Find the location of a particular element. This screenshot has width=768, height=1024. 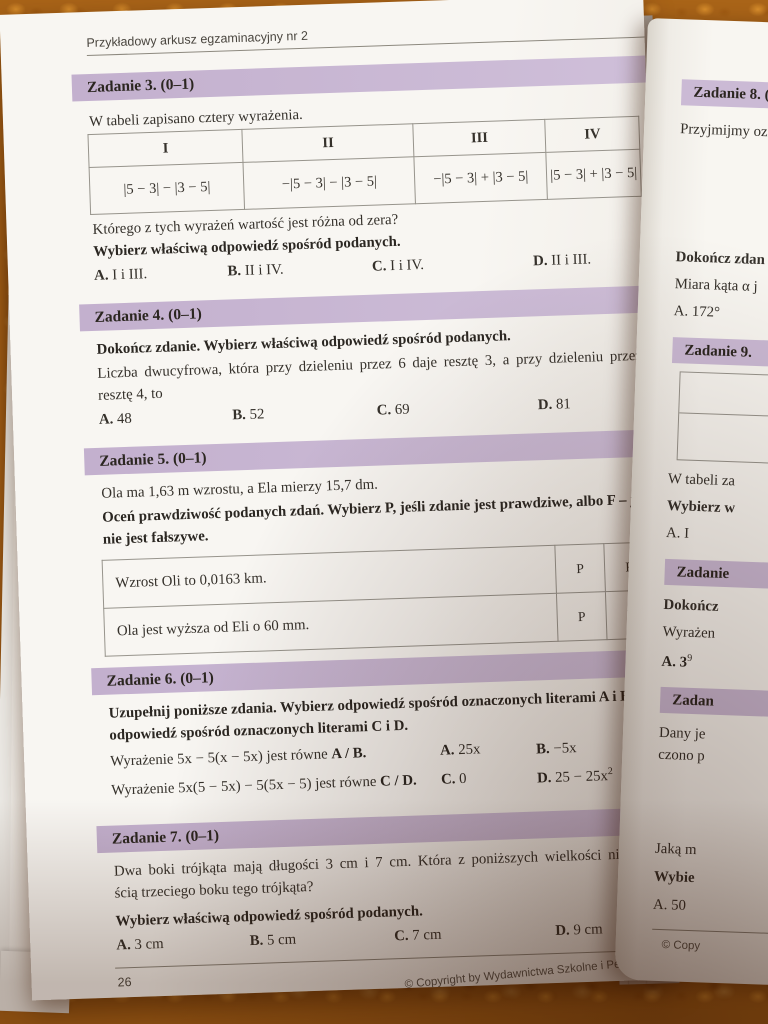

right-task9-band: Zadanie 9. is located at coordinates (719, 353).